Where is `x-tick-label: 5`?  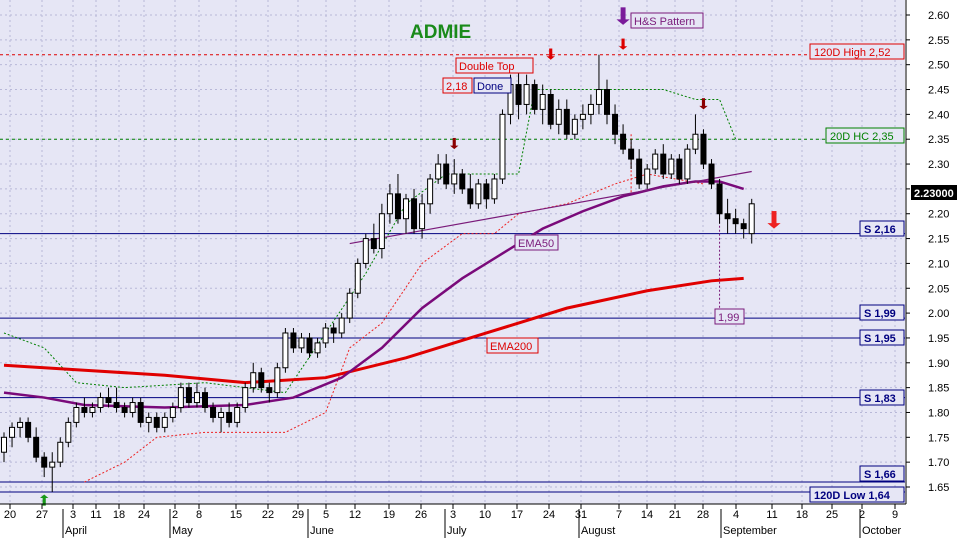
x-tick-label: 5 is located at coordinates (326, 515).